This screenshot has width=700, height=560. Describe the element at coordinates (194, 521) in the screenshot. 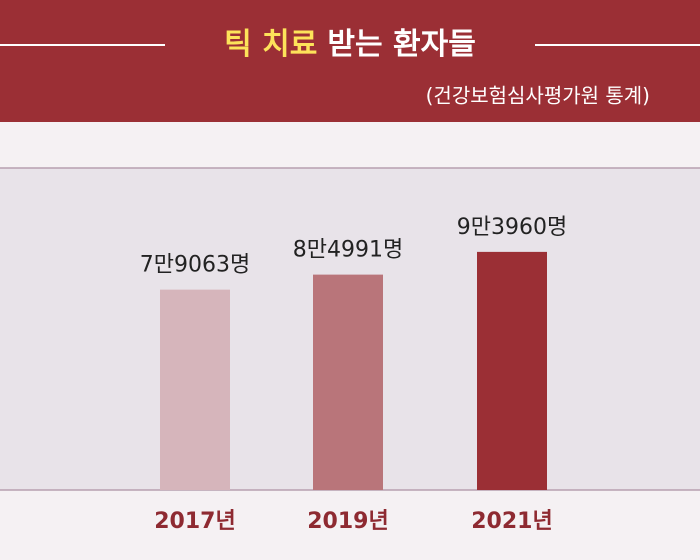

I see `x-tick-label: 2017년` at that location.